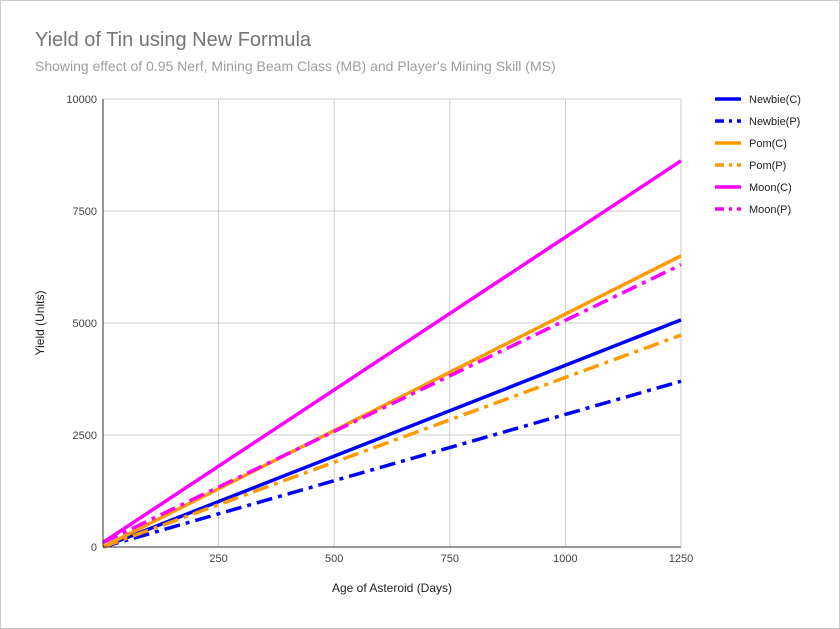  Describe the element at coordinates (392, 588) in the screenshot. I see `x-axis-title: Age of Asteroid (Days)` at that location.